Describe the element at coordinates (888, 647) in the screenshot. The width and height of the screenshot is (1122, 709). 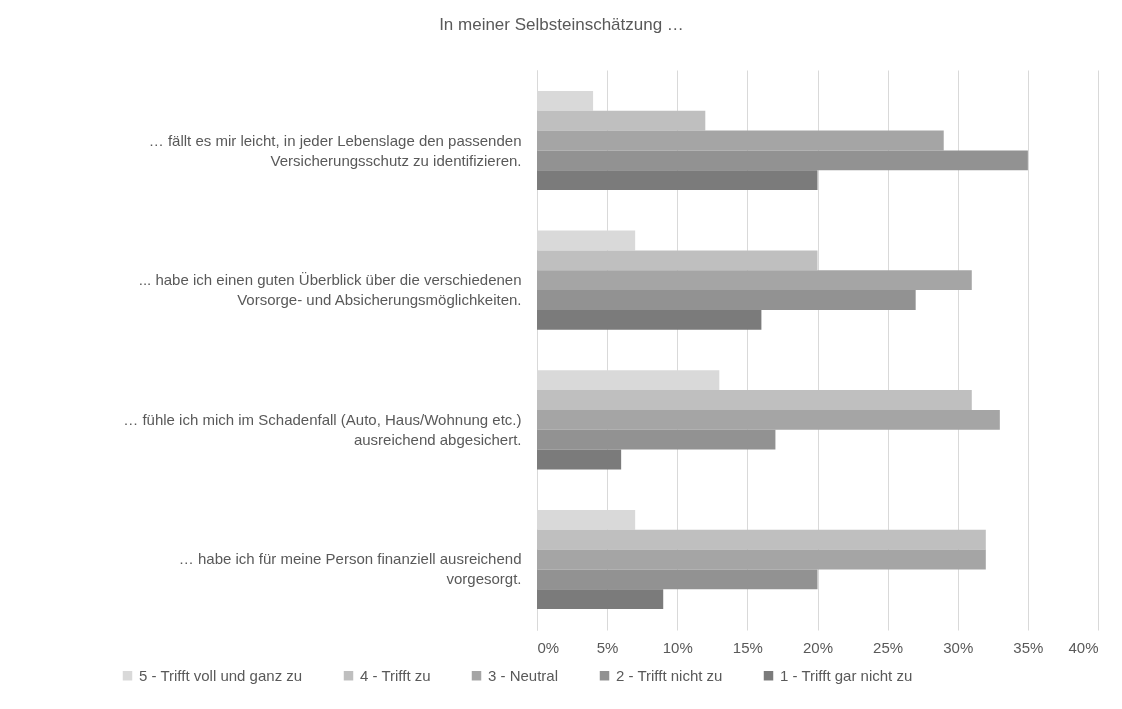
I see `x-tick-label: 25%` at that location.